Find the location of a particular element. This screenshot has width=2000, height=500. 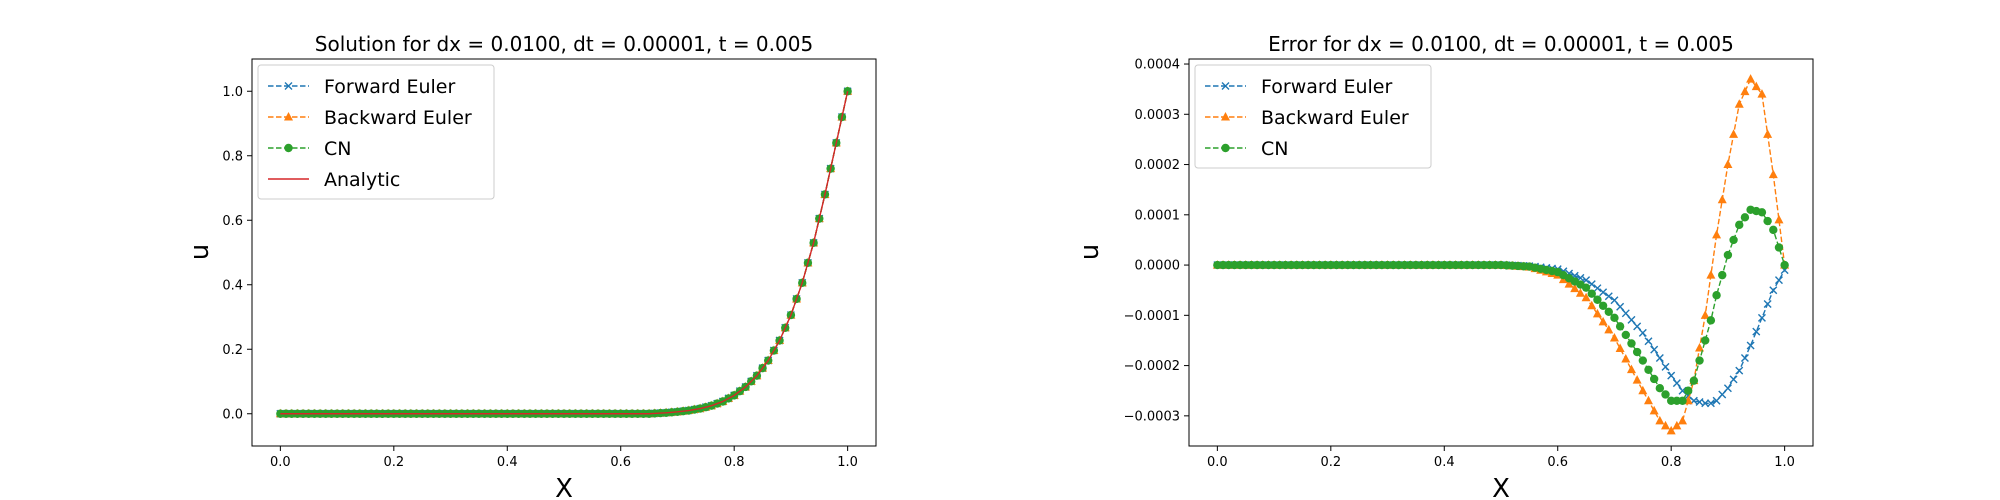

error-plot-xtick-label: 0.0 is located at coordinates (1217, 462).